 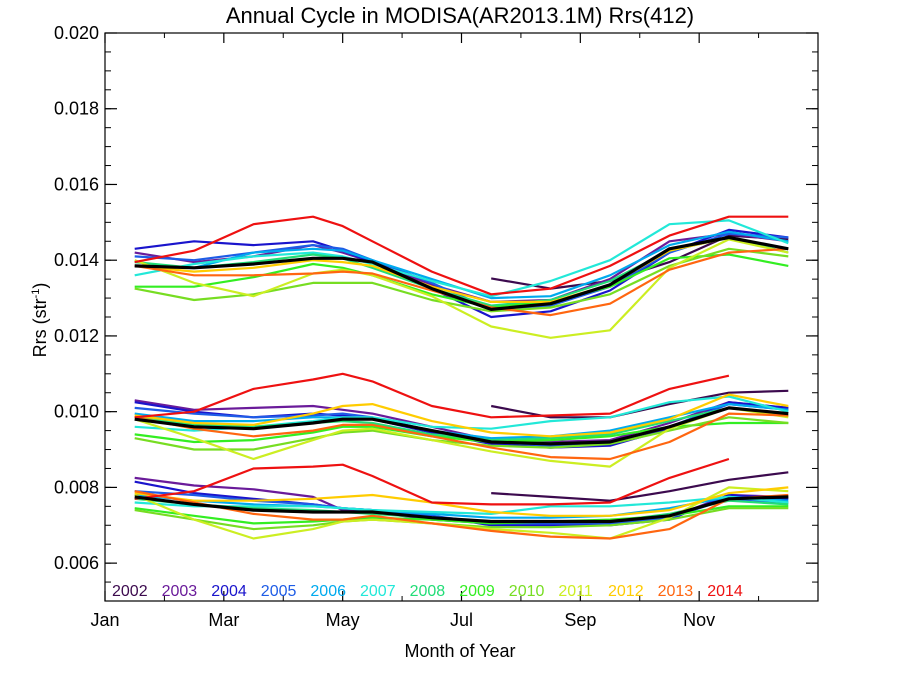 I want to click on y-tick-label: 0.020, so click(x=76, y=33).